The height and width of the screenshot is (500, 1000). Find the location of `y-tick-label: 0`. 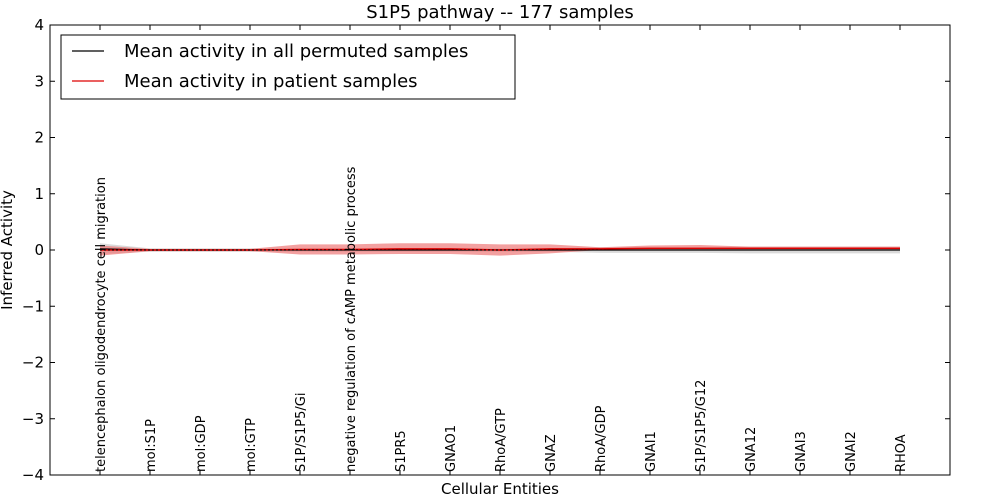

y-tick-label: 0 is located at coordinates (39, 250).